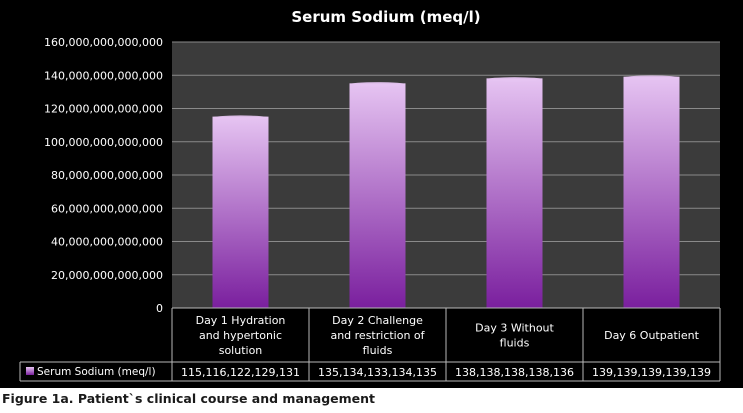  I want to click on chart-title: Serum Sodium (meq/l), so click(385, 17).